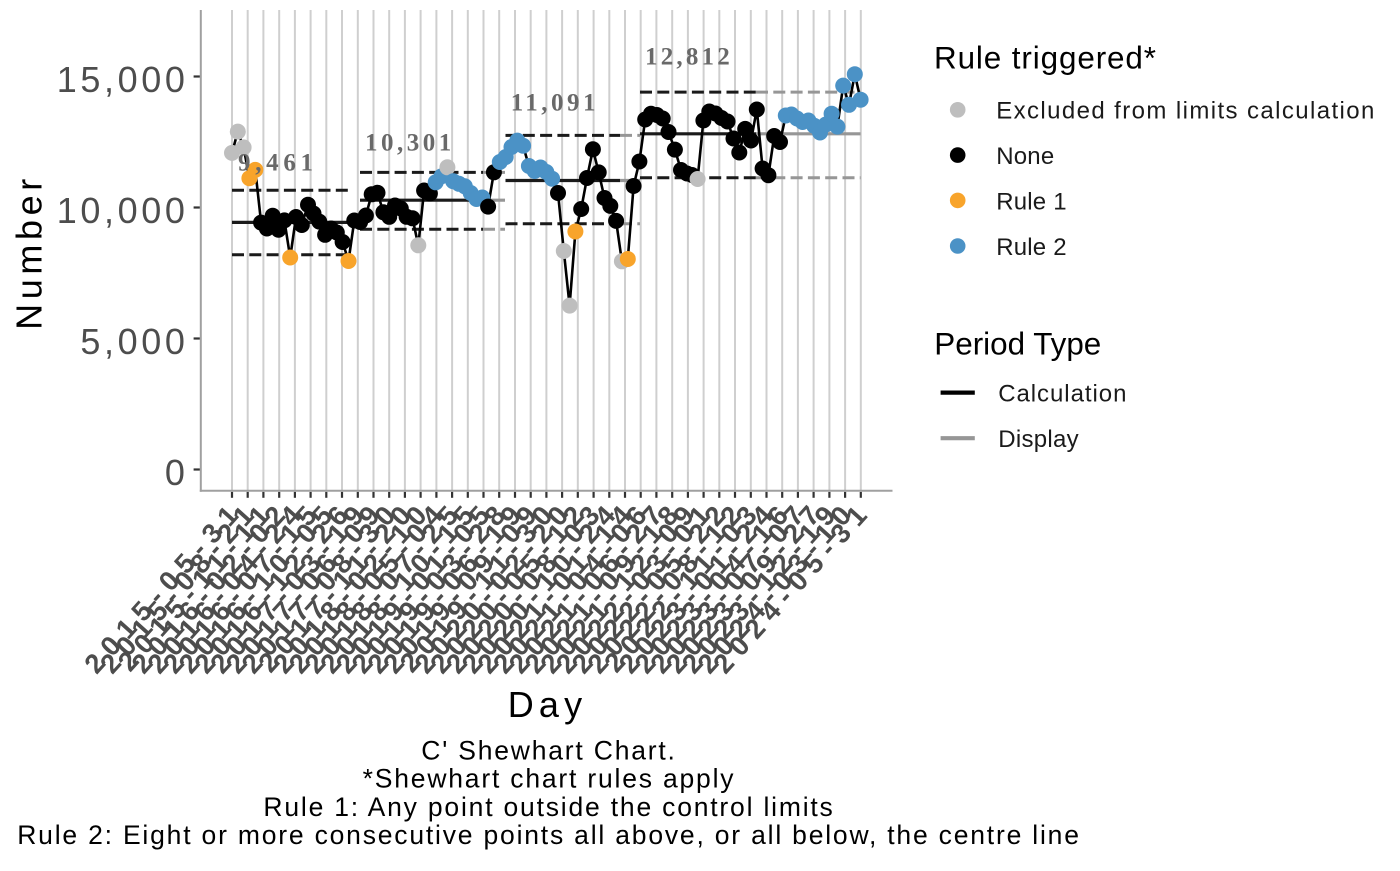 This screenshot has width=1400, height=871. What do you see at coordinates (134, 341) in the screenshot?
I see `svg-text: 5,000` at bounding box center [134, 341].